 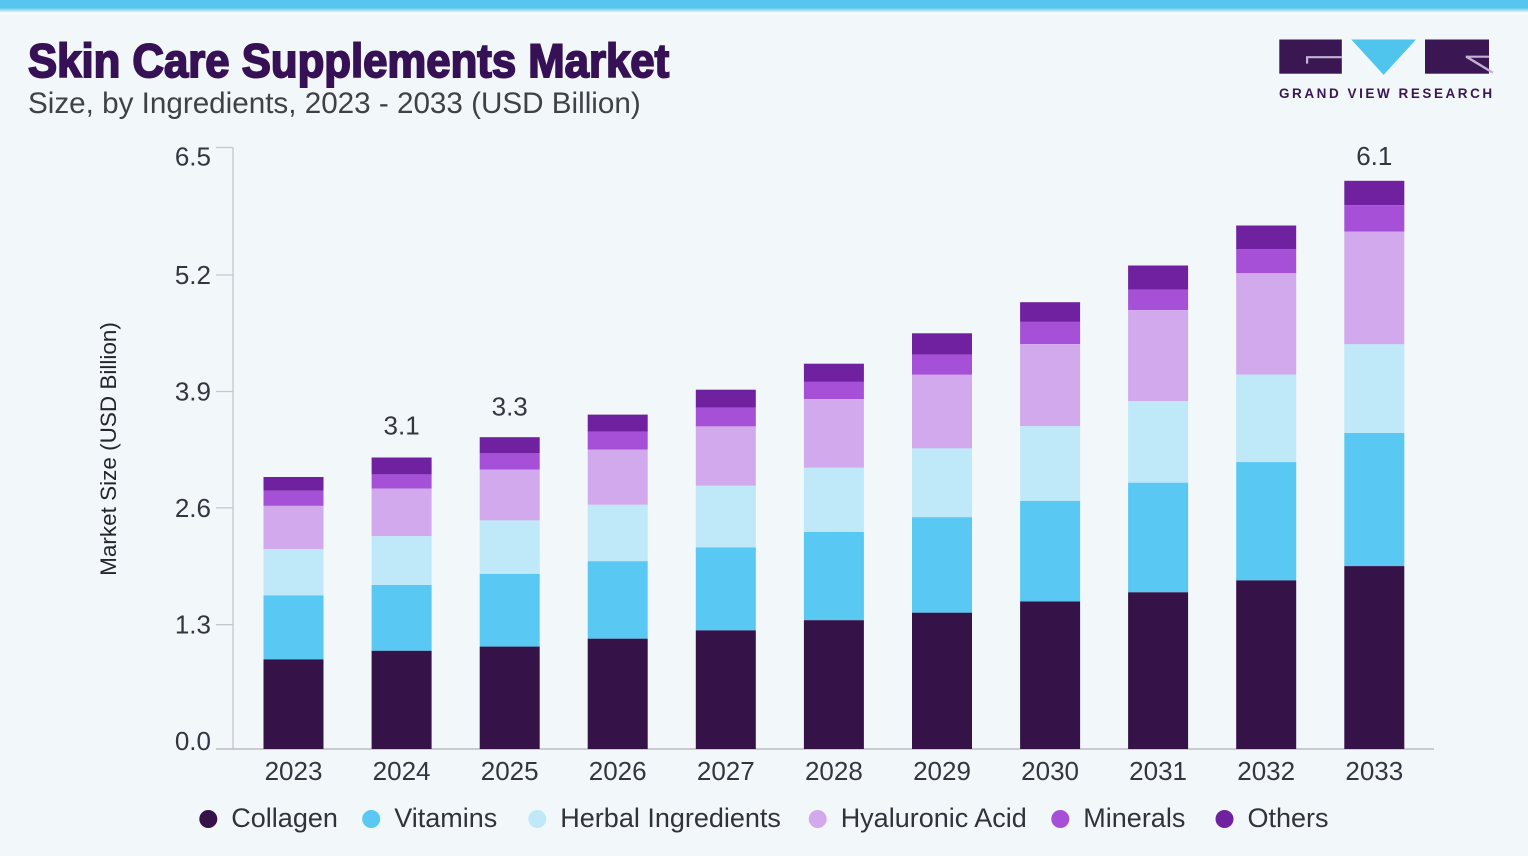 I want to click on svg-text: 6.1, so click(x=1374, y=156).